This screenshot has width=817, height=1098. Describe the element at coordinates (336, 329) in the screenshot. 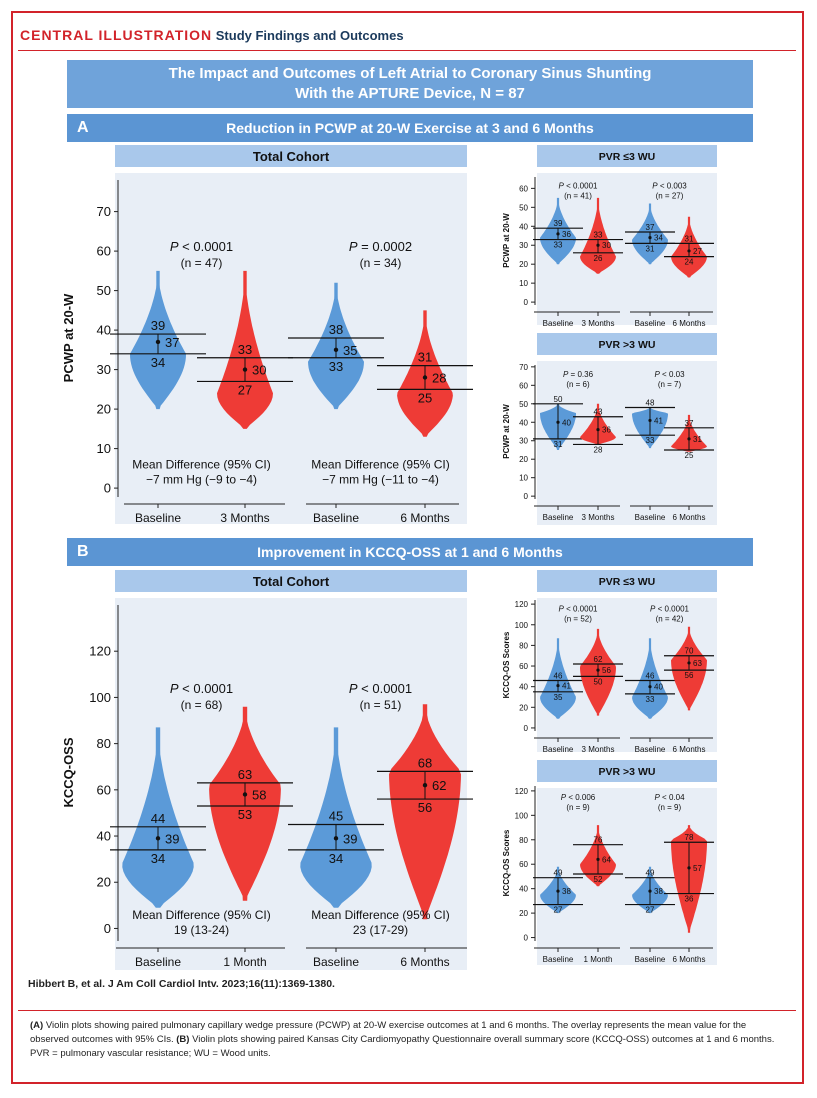

I see `ci-upper-label: 38` at that location.